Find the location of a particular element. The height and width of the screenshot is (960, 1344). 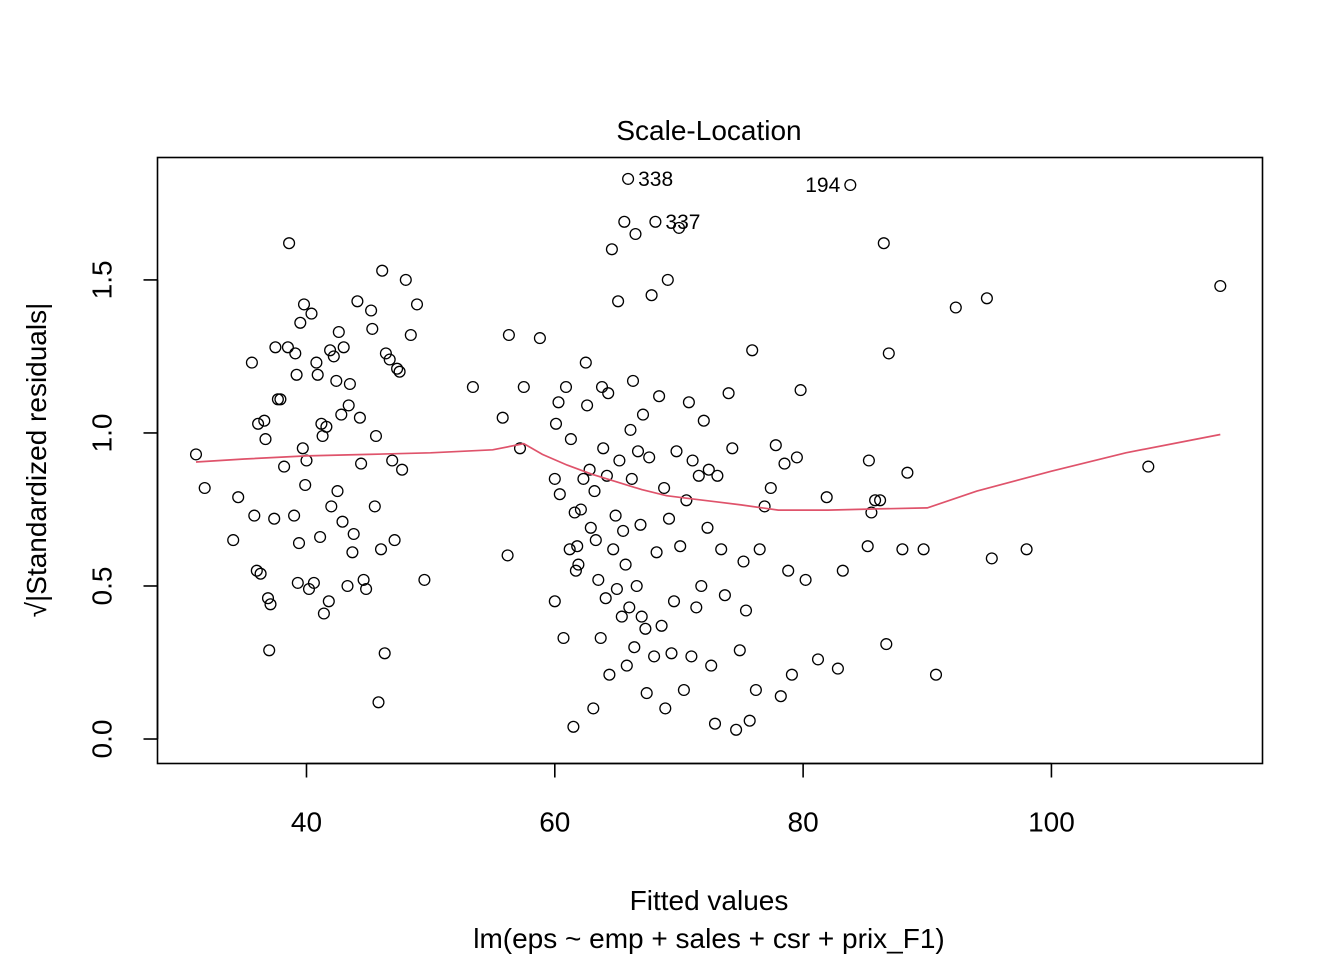

point-label: 338 is located at coordinates (655, 179).